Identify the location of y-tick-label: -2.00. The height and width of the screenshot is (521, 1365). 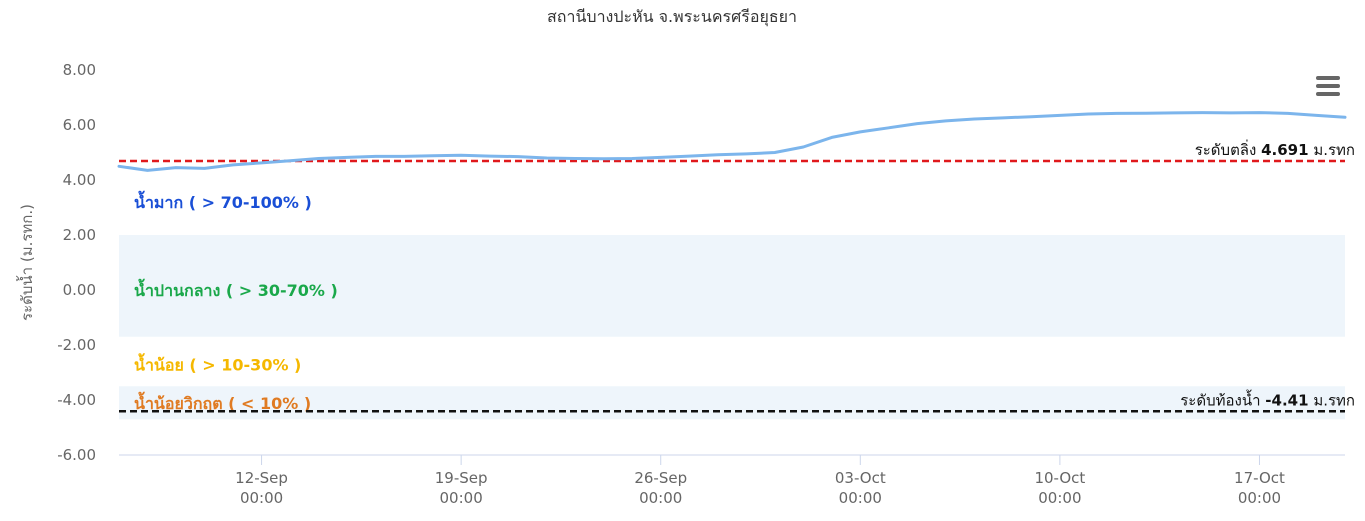
(76, 345).